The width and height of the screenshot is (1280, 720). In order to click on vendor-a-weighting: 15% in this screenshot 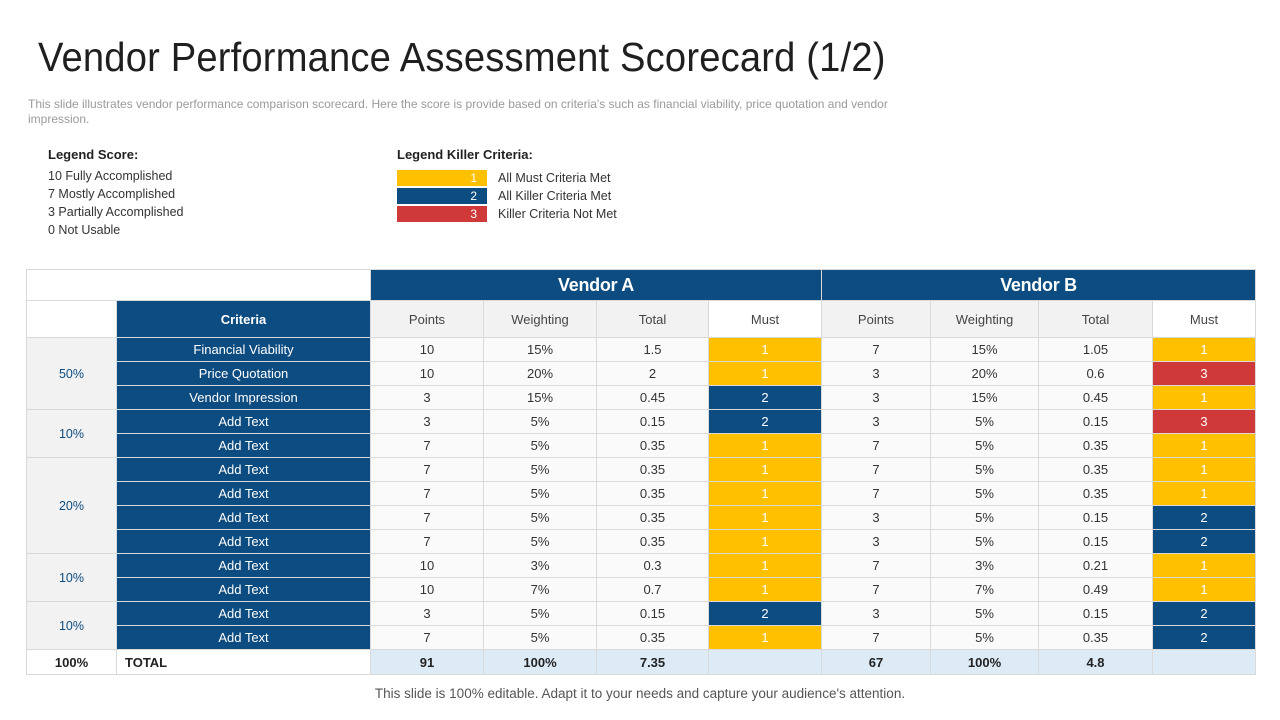, I will do `click(540, 397)`.